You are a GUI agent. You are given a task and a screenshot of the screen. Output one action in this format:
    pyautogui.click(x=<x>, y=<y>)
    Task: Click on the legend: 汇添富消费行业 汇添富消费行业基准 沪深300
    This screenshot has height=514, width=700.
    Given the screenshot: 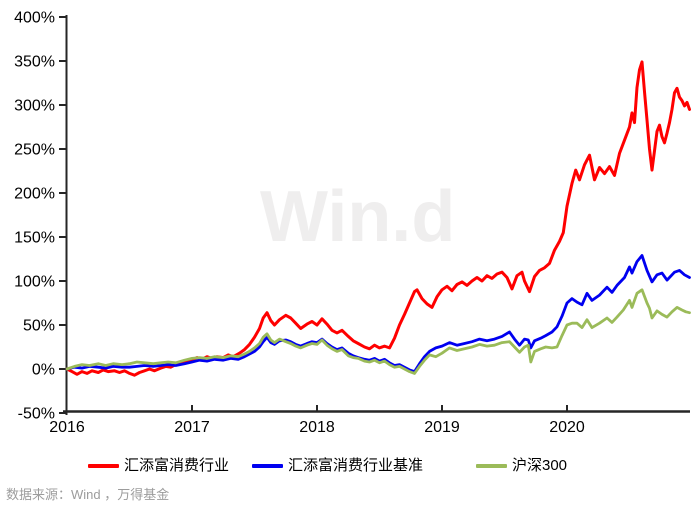 What is the action you would take?
    pyautogui.click(x=350, y=466)
    